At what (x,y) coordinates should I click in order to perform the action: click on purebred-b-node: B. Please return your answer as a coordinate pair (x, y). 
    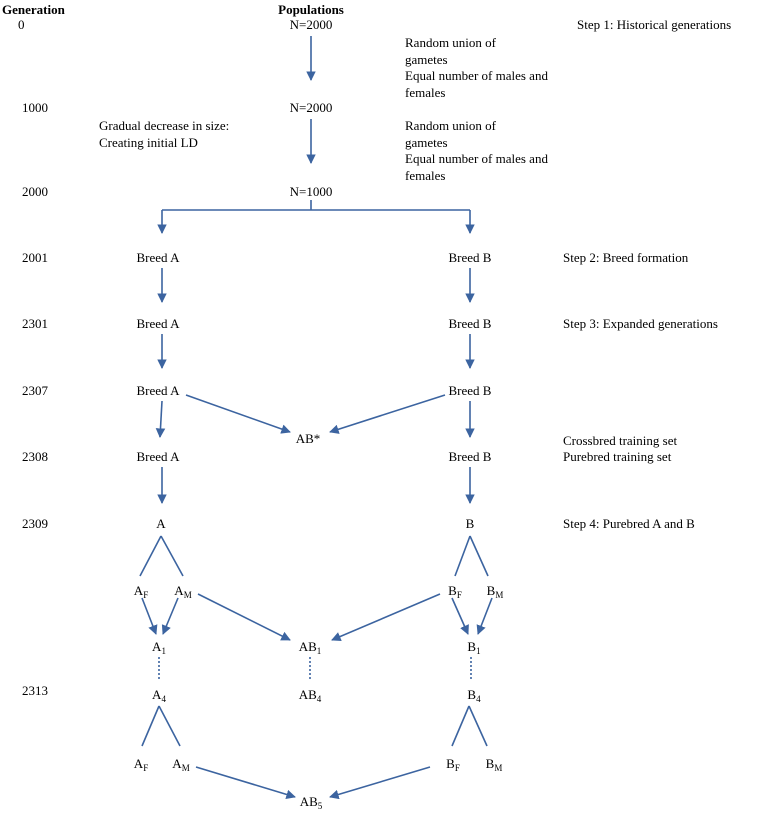
    Looking at the image, I should click on (470, 523).